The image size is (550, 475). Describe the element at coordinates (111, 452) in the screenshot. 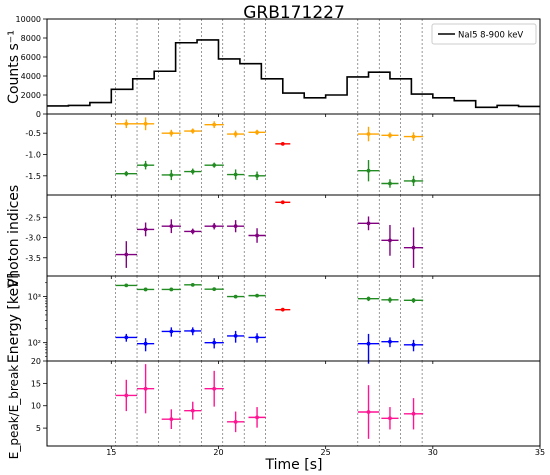

I see `x-tick-label: 15` at that location.